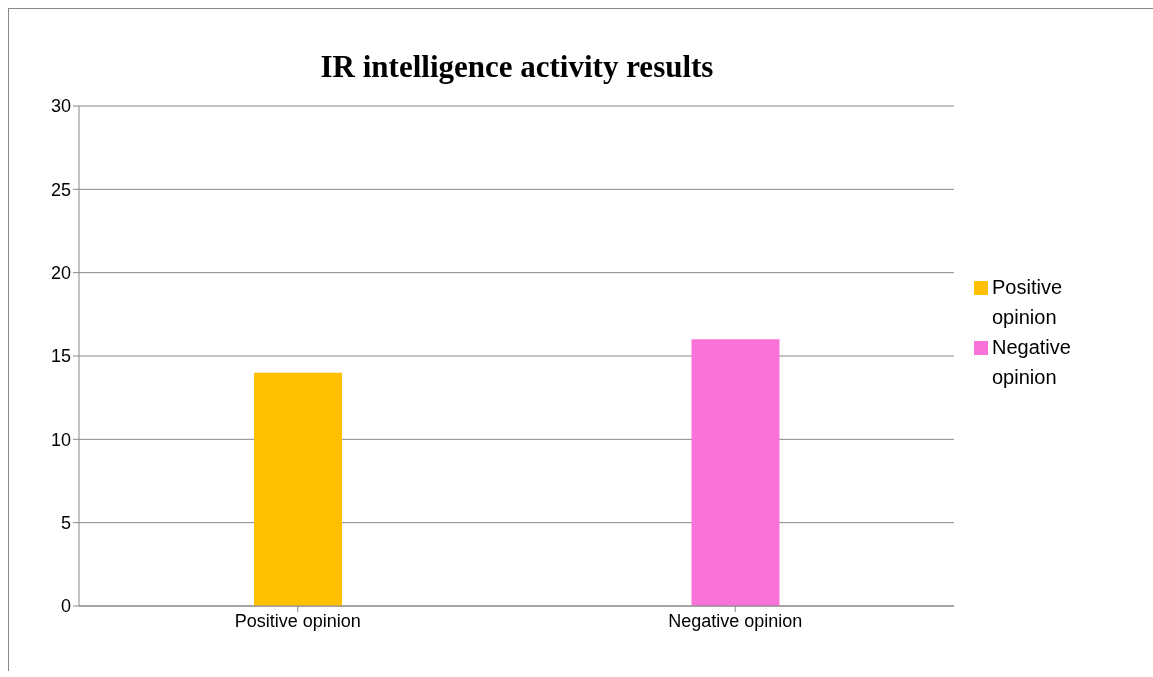  Describe the element at coordinates (517, 67) in the screenshot. I see `chart-title: IR intelligence activity results` at that location.